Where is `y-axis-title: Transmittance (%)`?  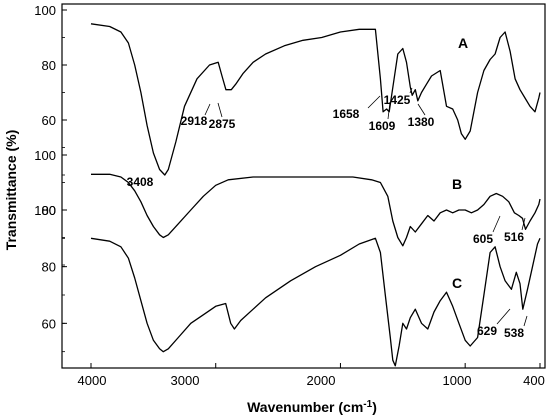 y-axis-title: Transmittance (%) is located at coordinates (11, 190).